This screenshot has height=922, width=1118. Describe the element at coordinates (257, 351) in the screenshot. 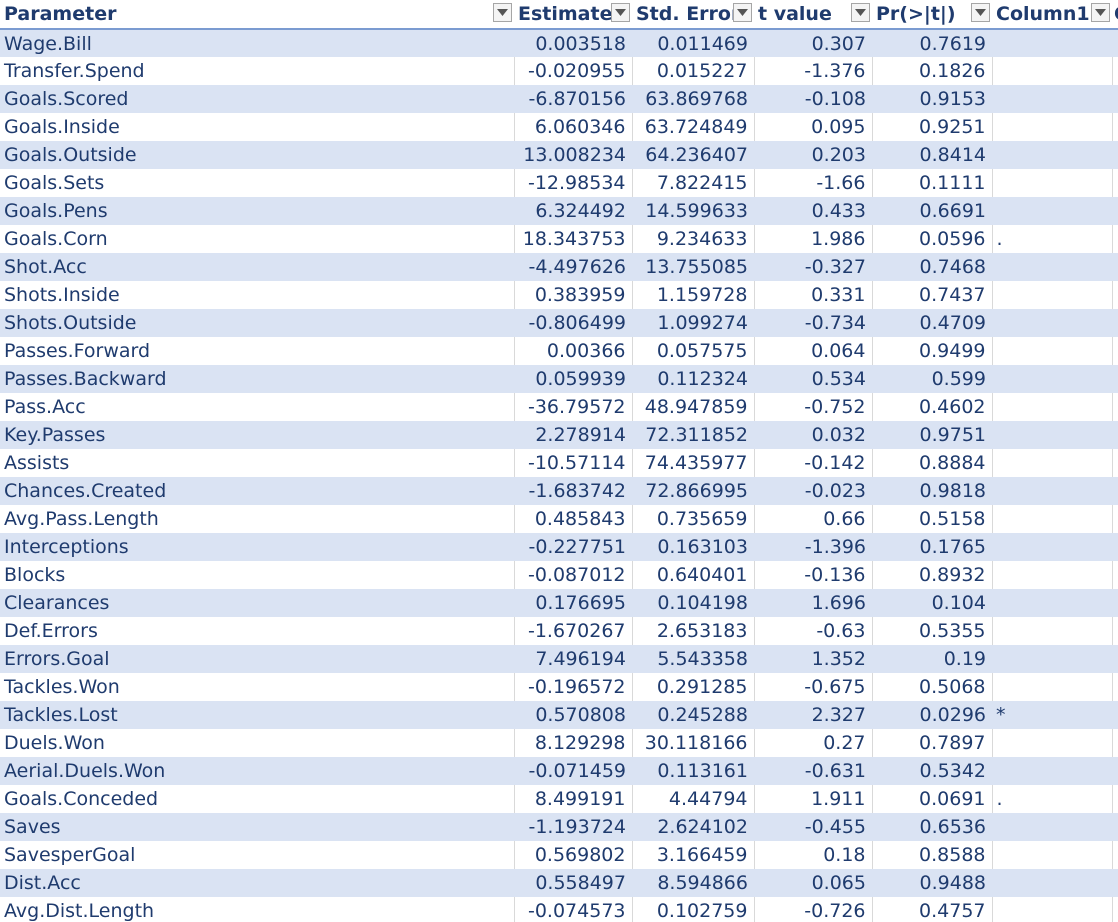

I see `cell-parameter: Passes.Forward` at that location.